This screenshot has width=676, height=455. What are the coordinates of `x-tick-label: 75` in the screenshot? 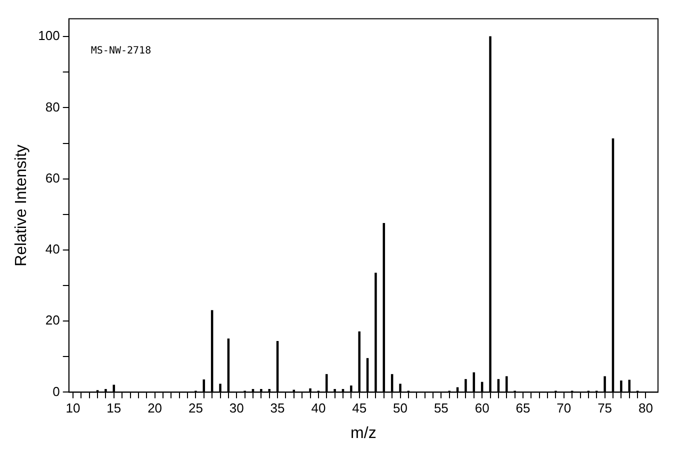 It's located at (605, 408).